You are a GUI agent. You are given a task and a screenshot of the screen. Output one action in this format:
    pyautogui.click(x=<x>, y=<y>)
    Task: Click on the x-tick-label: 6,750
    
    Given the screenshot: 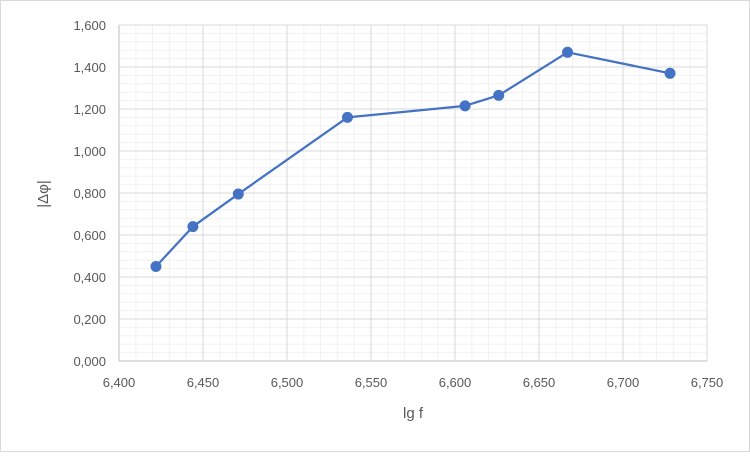 What is the action you would take?
    pyautogui.click(x=707, y=382)
    